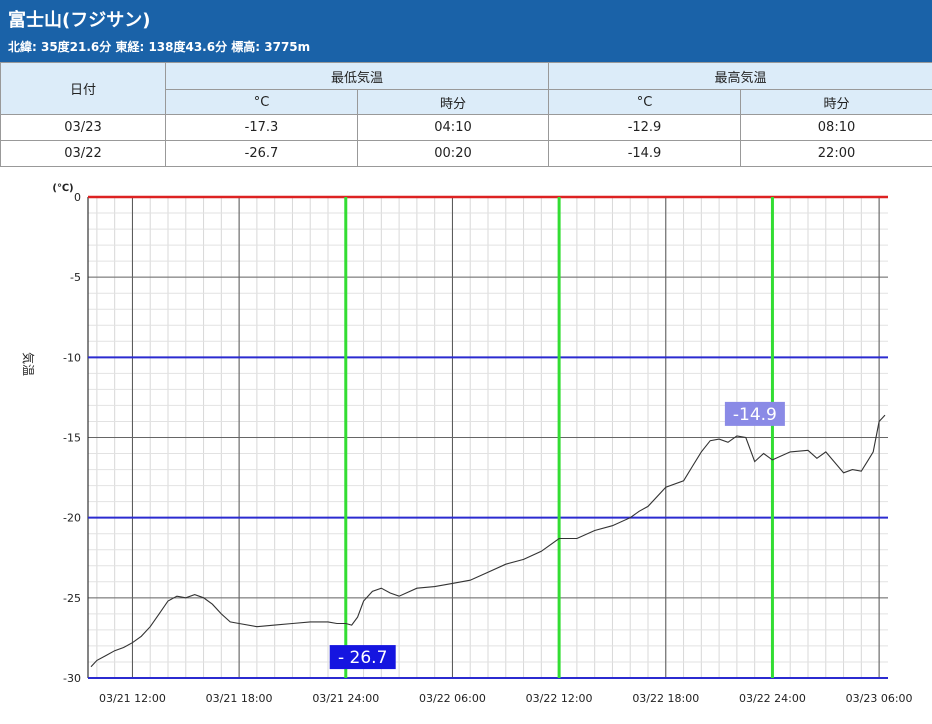  I want to click on y-tick-label: -5, so click(75, 277).